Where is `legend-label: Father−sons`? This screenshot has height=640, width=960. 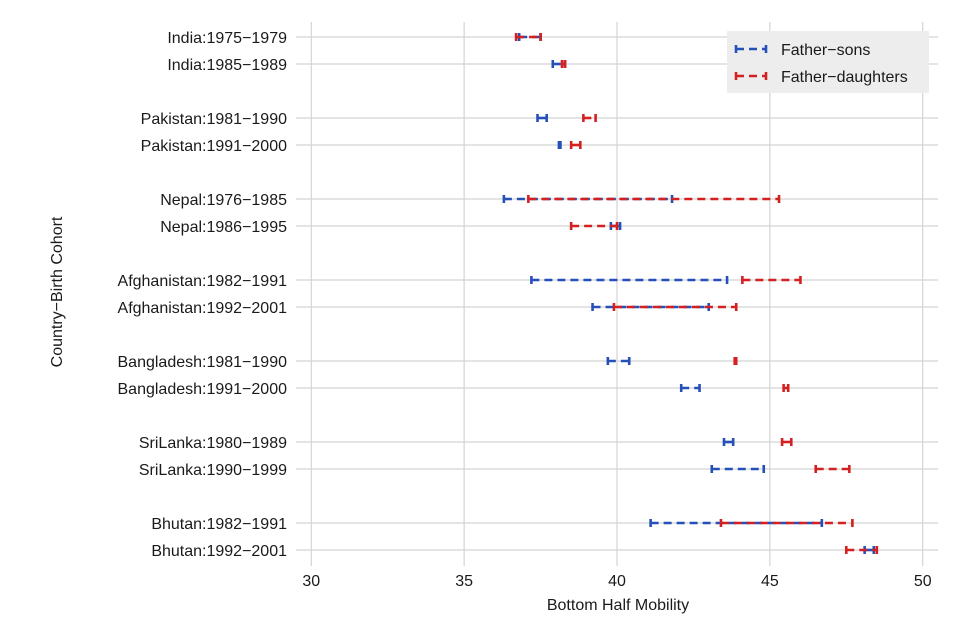 legend-label: Father−sons is located at coordinates (825, 50).